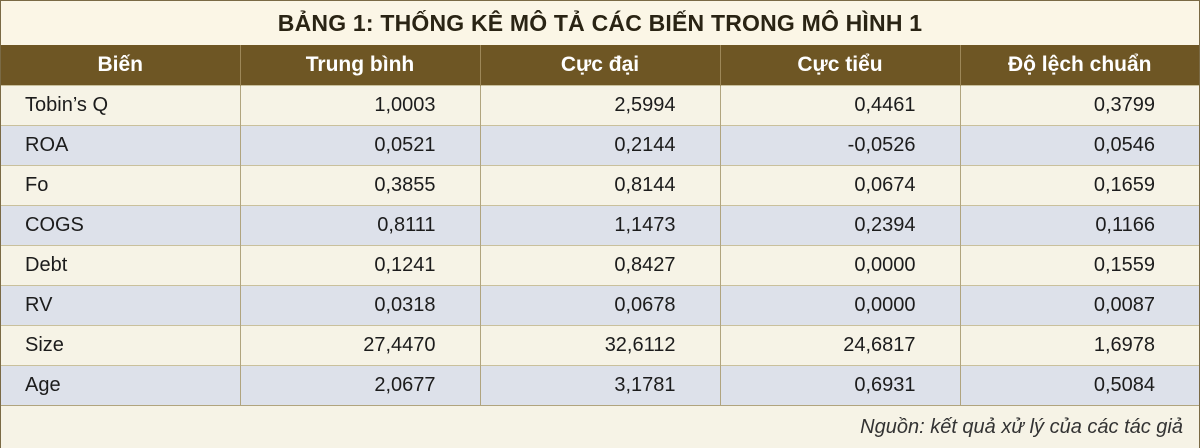  Describe the element at coordinates (840, 144) in the screenshot. I see `cell-min: -0,0526` at that location.